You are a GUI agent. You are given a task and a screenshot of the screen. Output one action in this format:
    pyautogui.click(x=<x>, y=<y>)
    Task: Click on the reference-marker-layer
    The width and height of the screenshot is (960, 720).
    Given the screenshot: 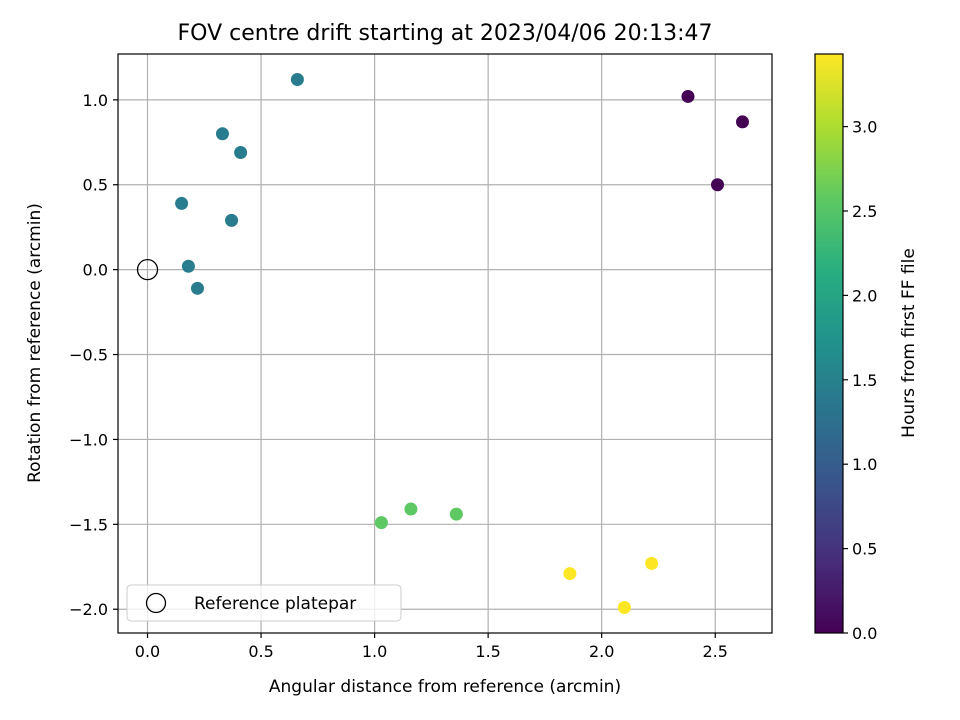 What is the action you would take?
    pyautogui.click(x=147, y=269)
    